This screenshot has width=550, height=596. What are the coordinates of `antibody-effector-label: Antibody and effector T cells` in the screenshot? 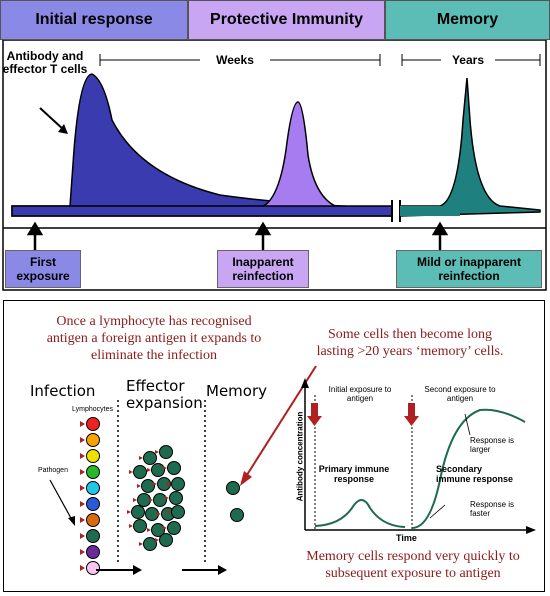 It's located at (45, 62).